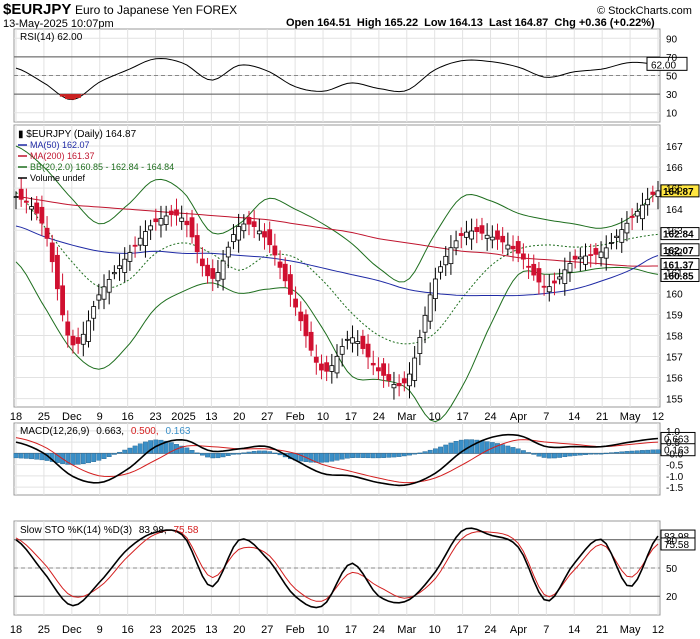  I want to click on legend-entry-ma200: MA(200) 161.37, so click(62, 156).